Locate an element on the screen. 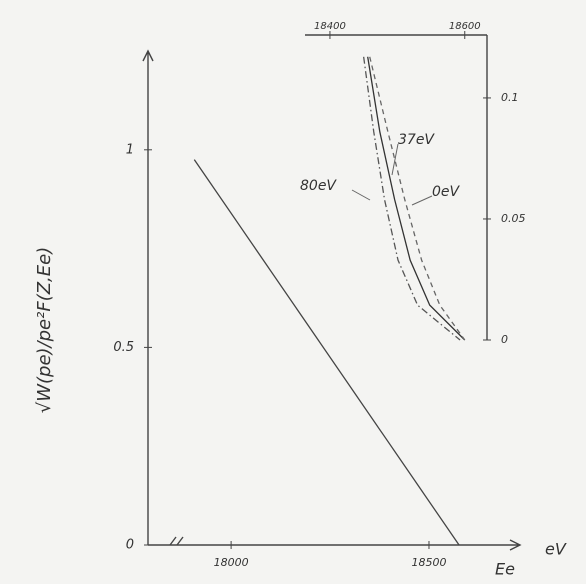 The image size is (586, 584). x-axis-title: Ee is located at coordinates (505, 569).